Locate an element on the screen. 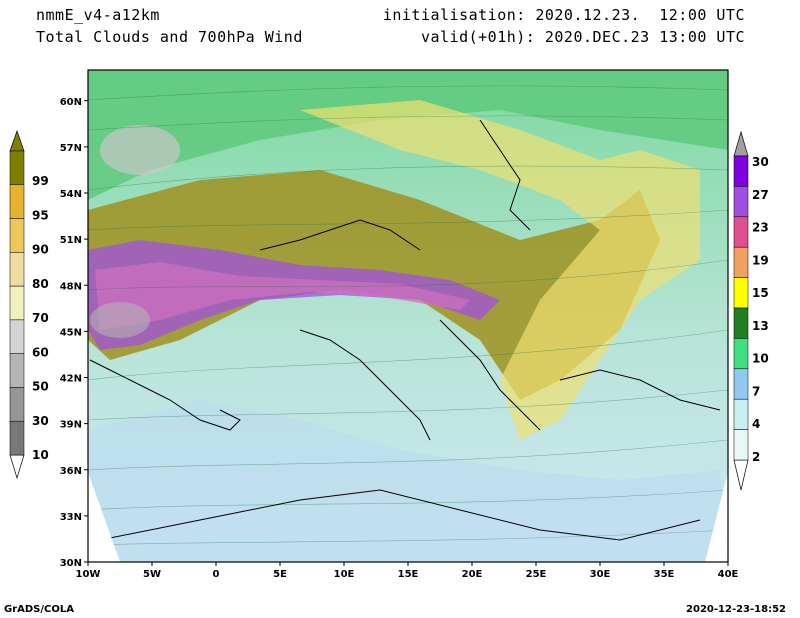 This screenshot has width=800, height=618. map-domain-corner-right is located at coordinates (716, 517).